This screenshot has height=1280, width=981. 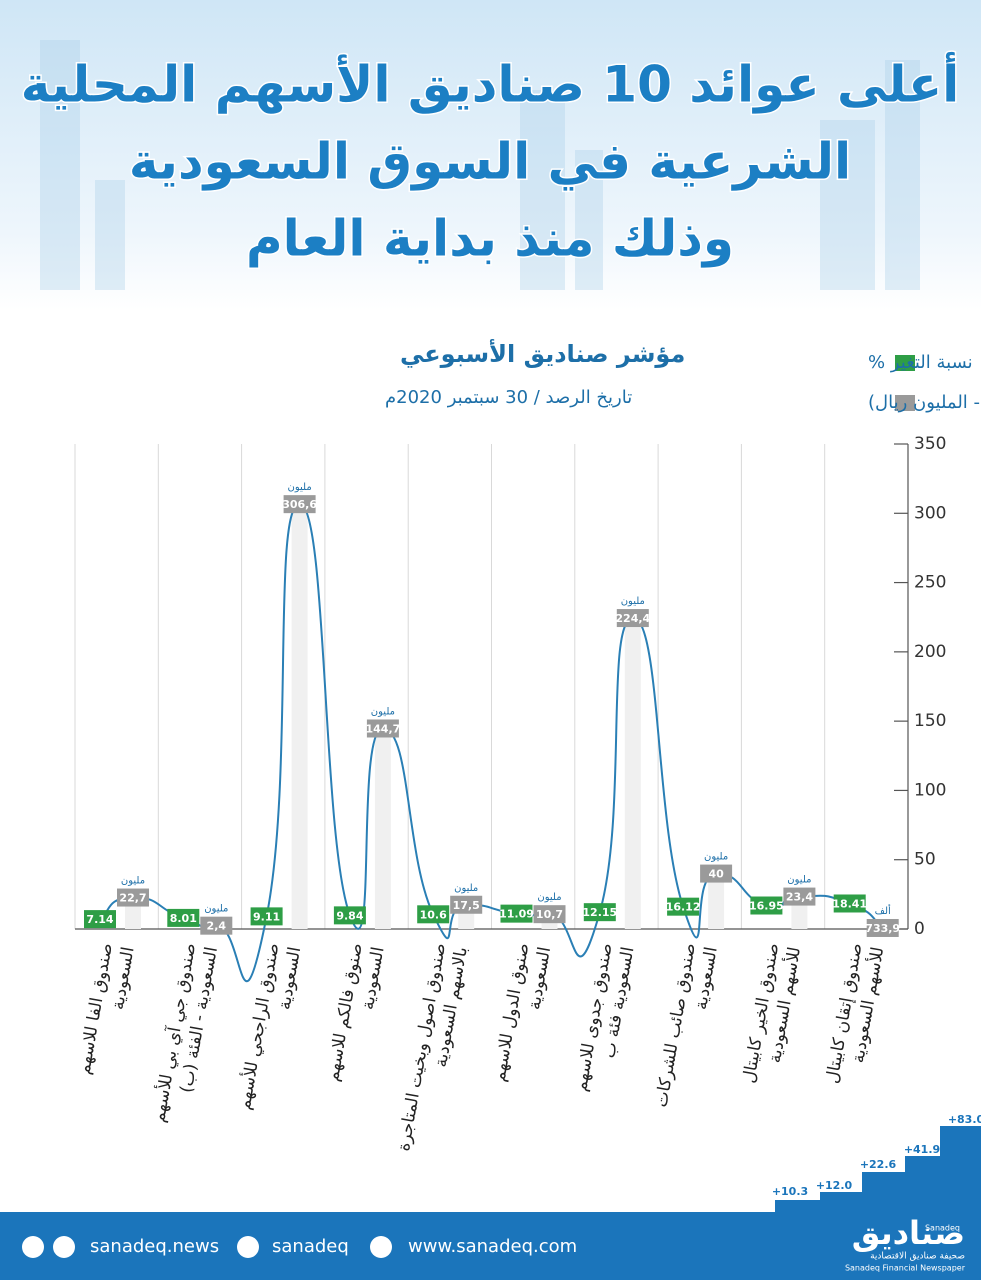 I want to click on step-label: +22.6, so click(x=878, y=1164).